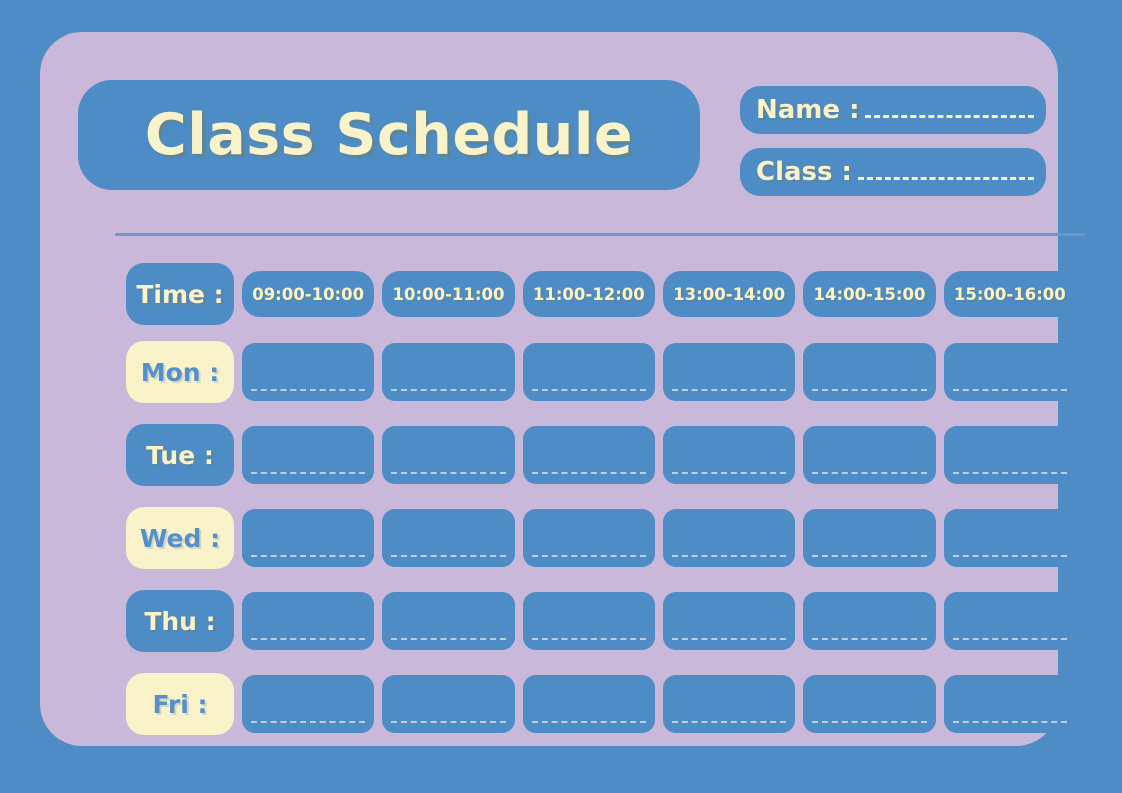 The image size is (1122, 793). What do you see at coordinates (893, 110) in the screenshot?
I see `name-field: Name :` at bounding box center [893, 110].